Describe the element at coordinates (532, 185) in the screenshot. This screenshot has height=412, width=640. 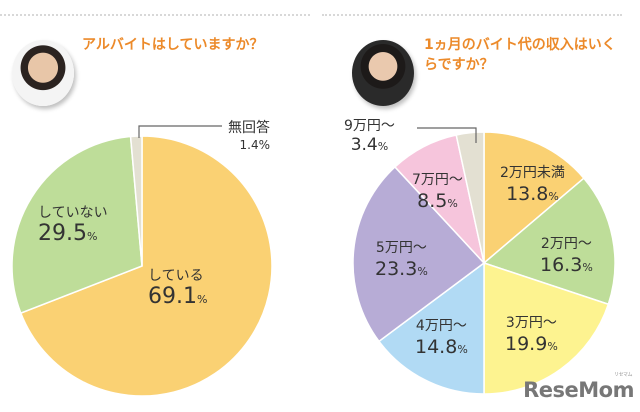
I see `label-under-2man: 2万円未満 13.8%` at that location.